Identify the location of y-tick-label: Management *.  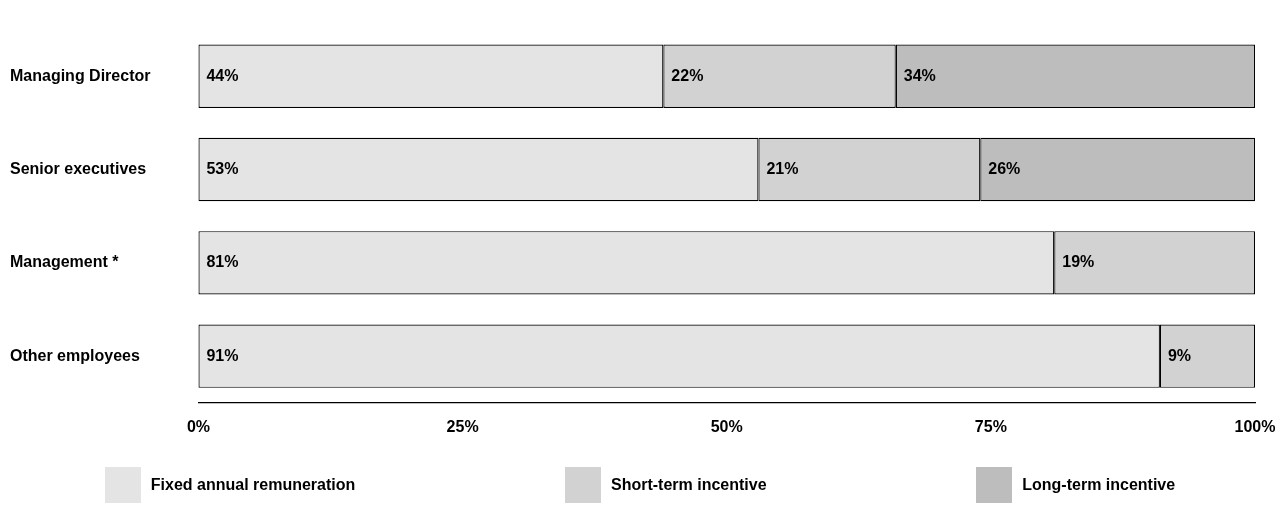
(65, 262).